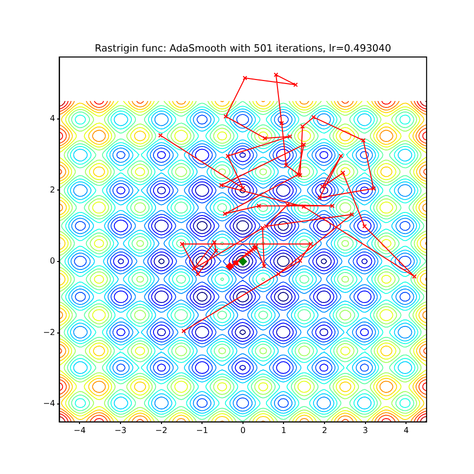 The image size is (474, 474). Describe the element at coordinates (406, 430) in the screenshot. I see `x-tick-label: 4` at that location.